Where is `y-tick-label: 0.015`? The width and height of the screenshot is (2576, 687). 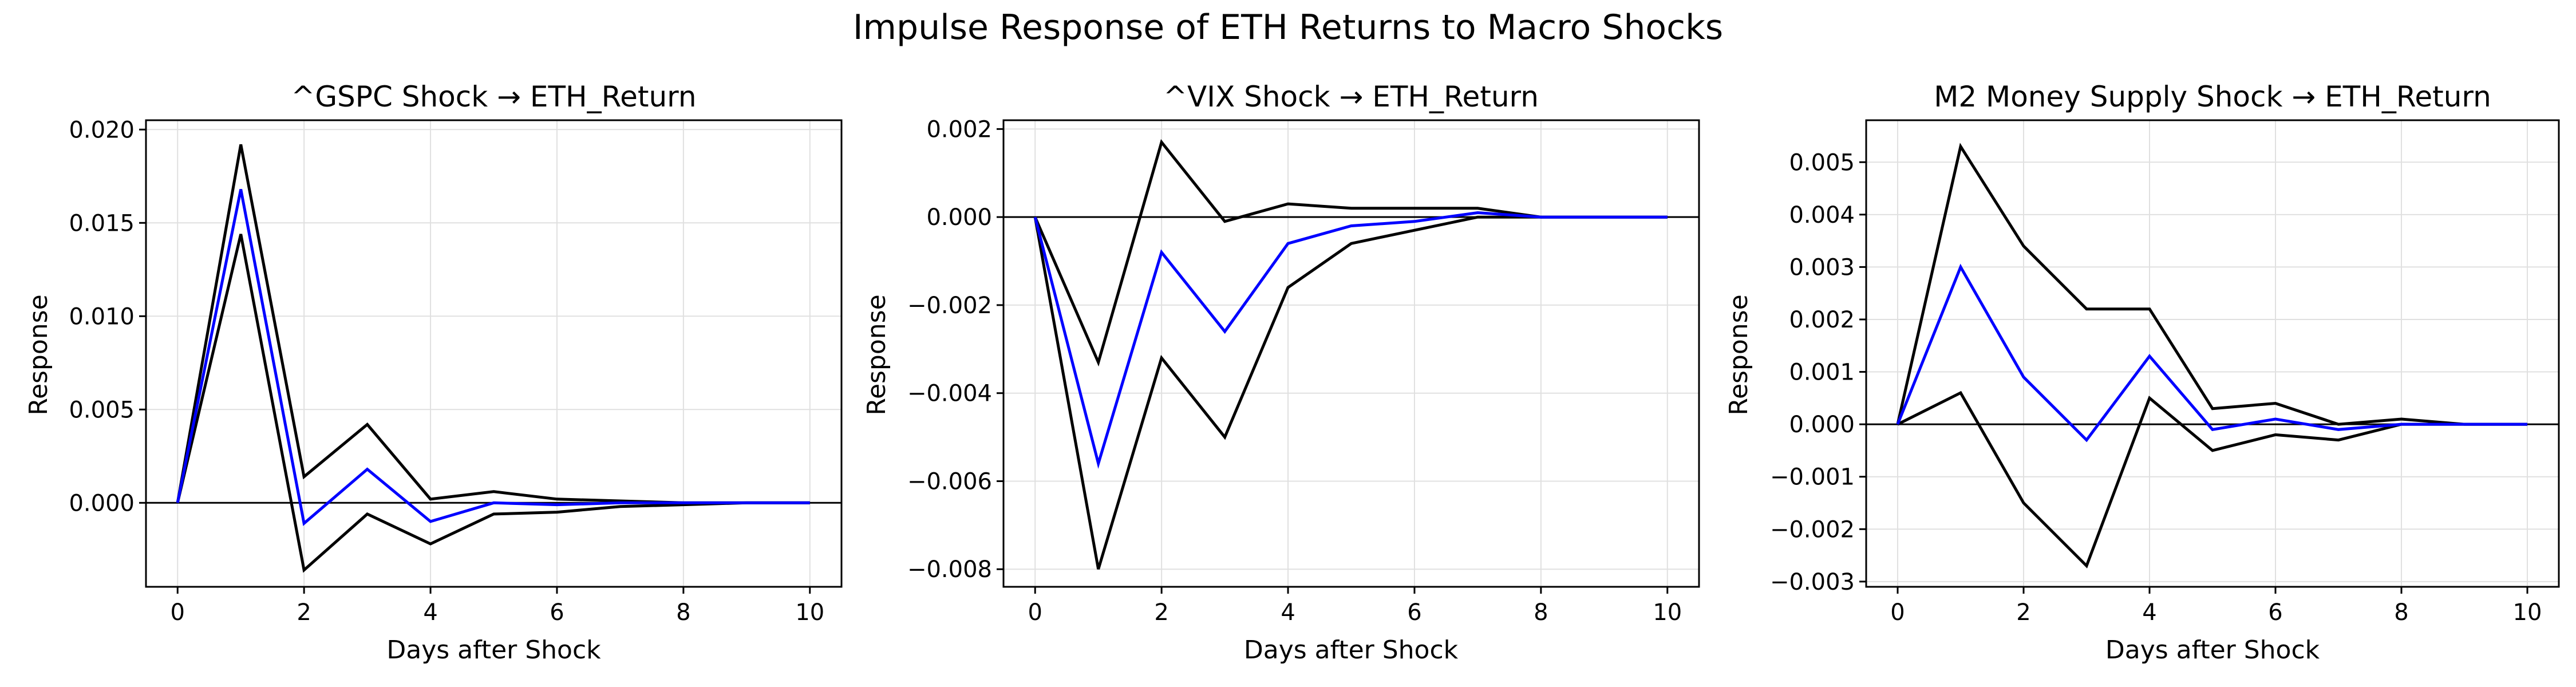
y-tick-label: 0.015 is located at coordinates (102, 223).